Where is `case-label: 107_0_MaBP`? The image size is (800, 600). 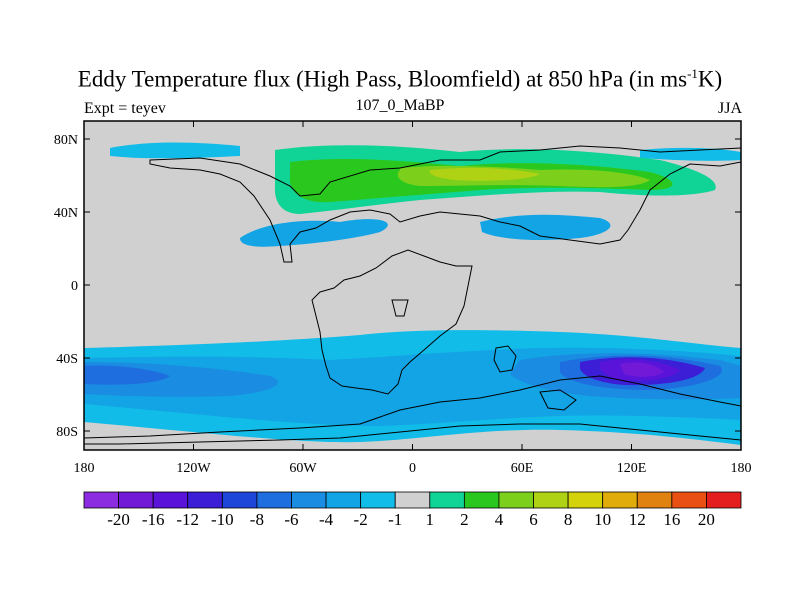 case-label: 107_0_MaBP is located at coordinates (400, 105).